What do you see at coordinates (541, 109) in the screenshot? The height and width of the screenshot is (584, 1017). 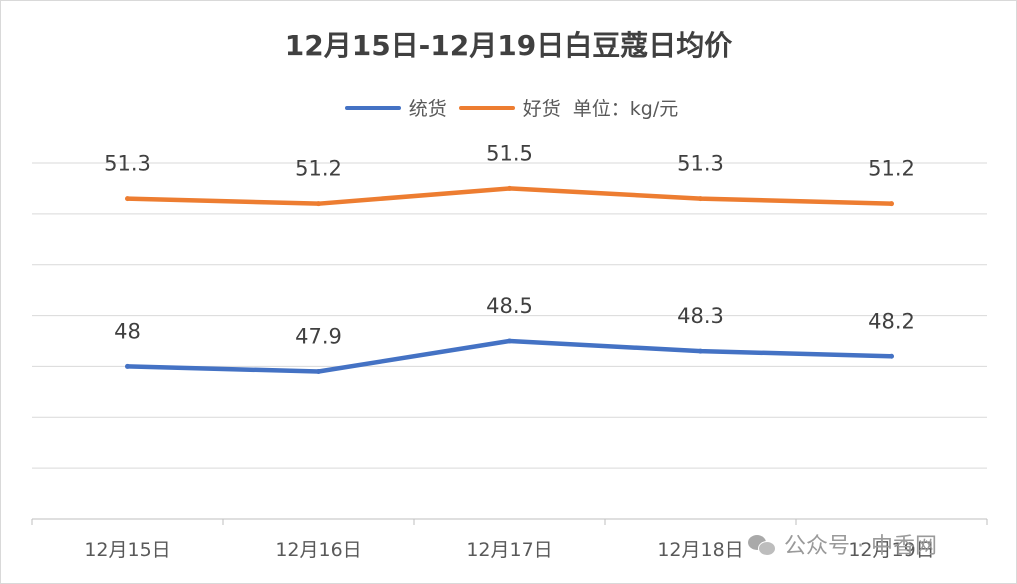 I see `legend-label-series-2: 好货` at bounding box center [541, 109].